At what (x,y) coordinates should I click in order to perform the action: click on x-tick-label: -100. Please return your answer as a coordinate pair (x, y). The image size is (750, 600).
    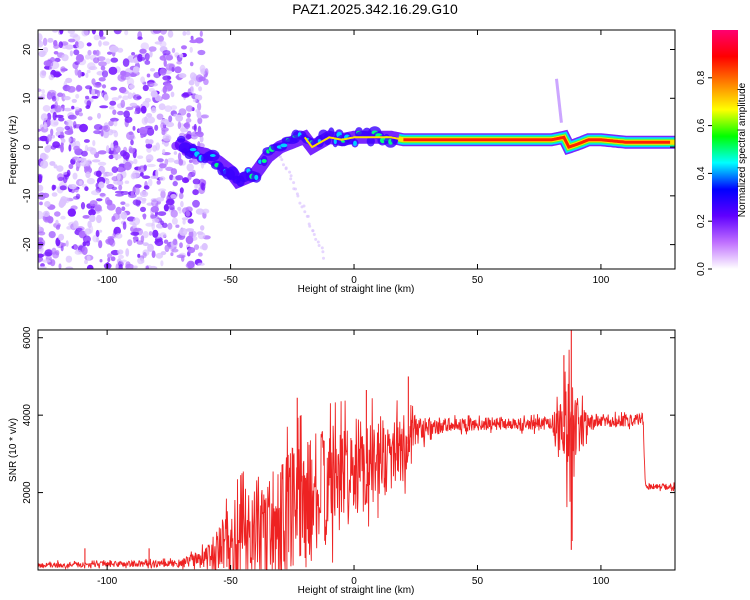
    Looking at the image, I should click on (107, 581).